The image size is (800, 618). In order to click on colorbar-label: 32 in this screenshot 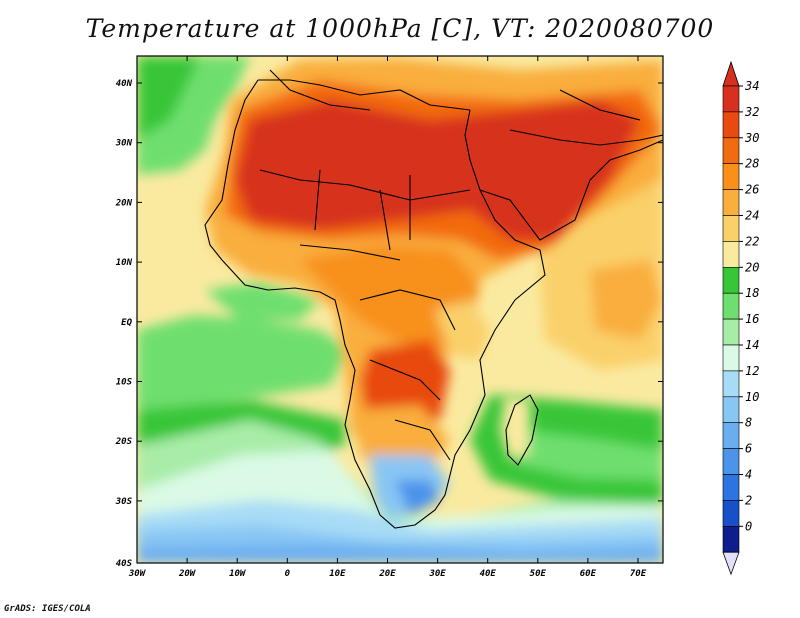, I will do `click(751, 112)`.